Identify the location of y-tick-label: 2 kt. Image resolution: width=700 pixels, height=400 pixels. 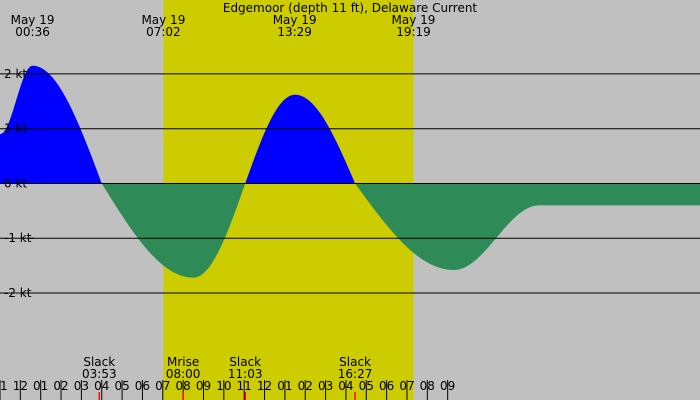
(15, 74).